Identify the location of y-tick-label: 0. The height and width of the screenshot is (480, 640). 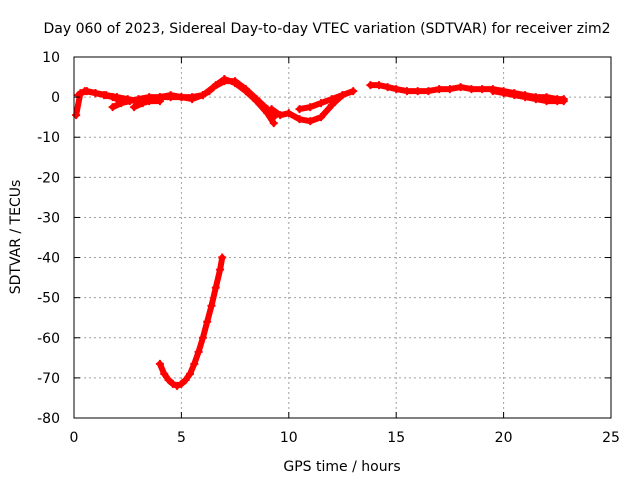
(55, 98).